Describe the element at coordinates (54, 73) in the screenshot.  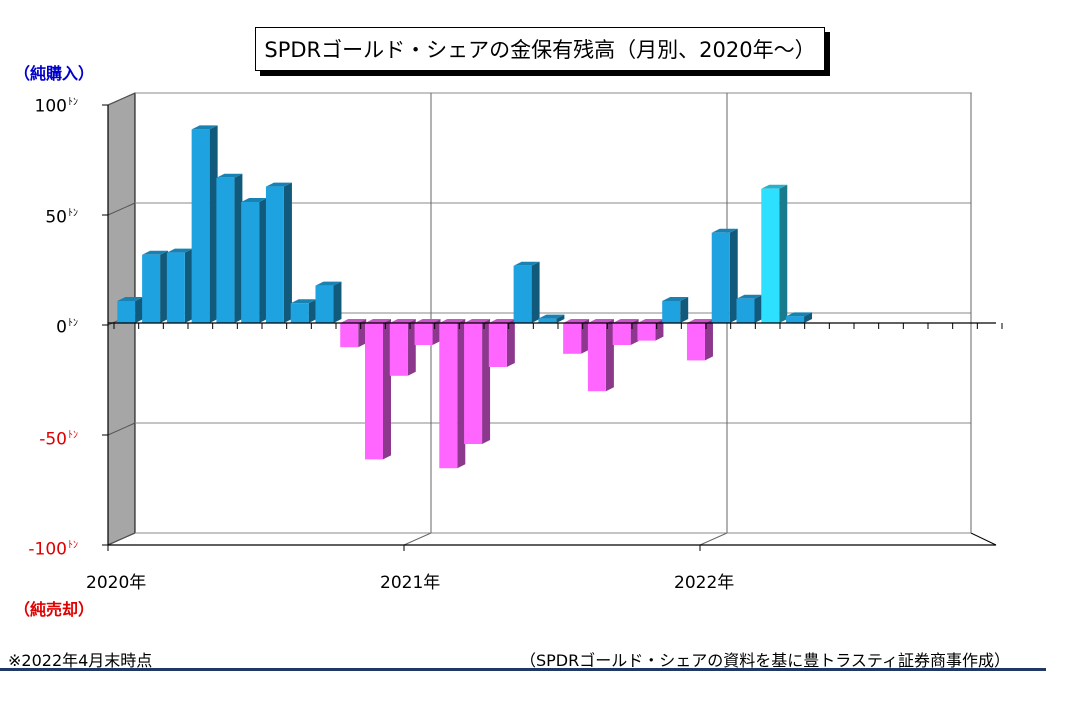
I see `net-buy-label: （純購入）` at that location.